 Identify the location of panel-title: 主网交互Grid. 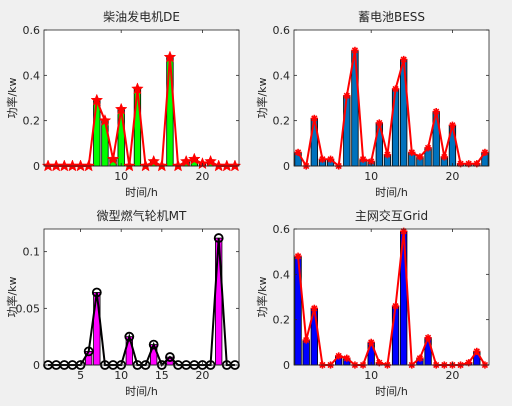
(391, 215).